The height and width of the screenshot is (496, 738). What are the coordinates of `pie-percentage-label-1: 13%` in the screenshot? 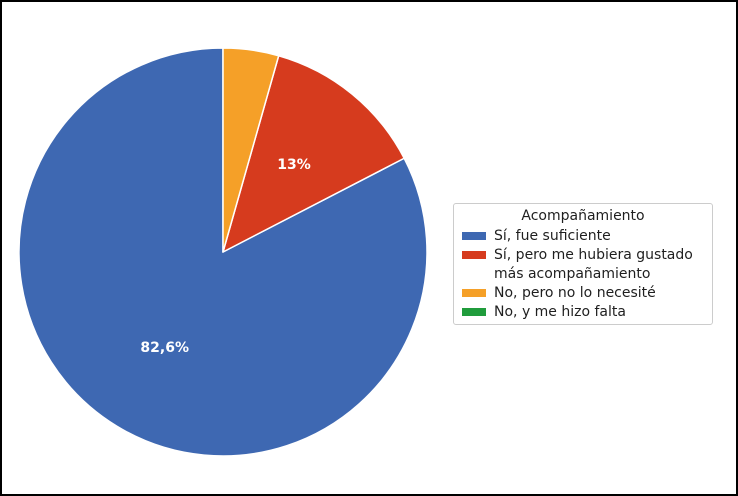 It's located at (294, 165).